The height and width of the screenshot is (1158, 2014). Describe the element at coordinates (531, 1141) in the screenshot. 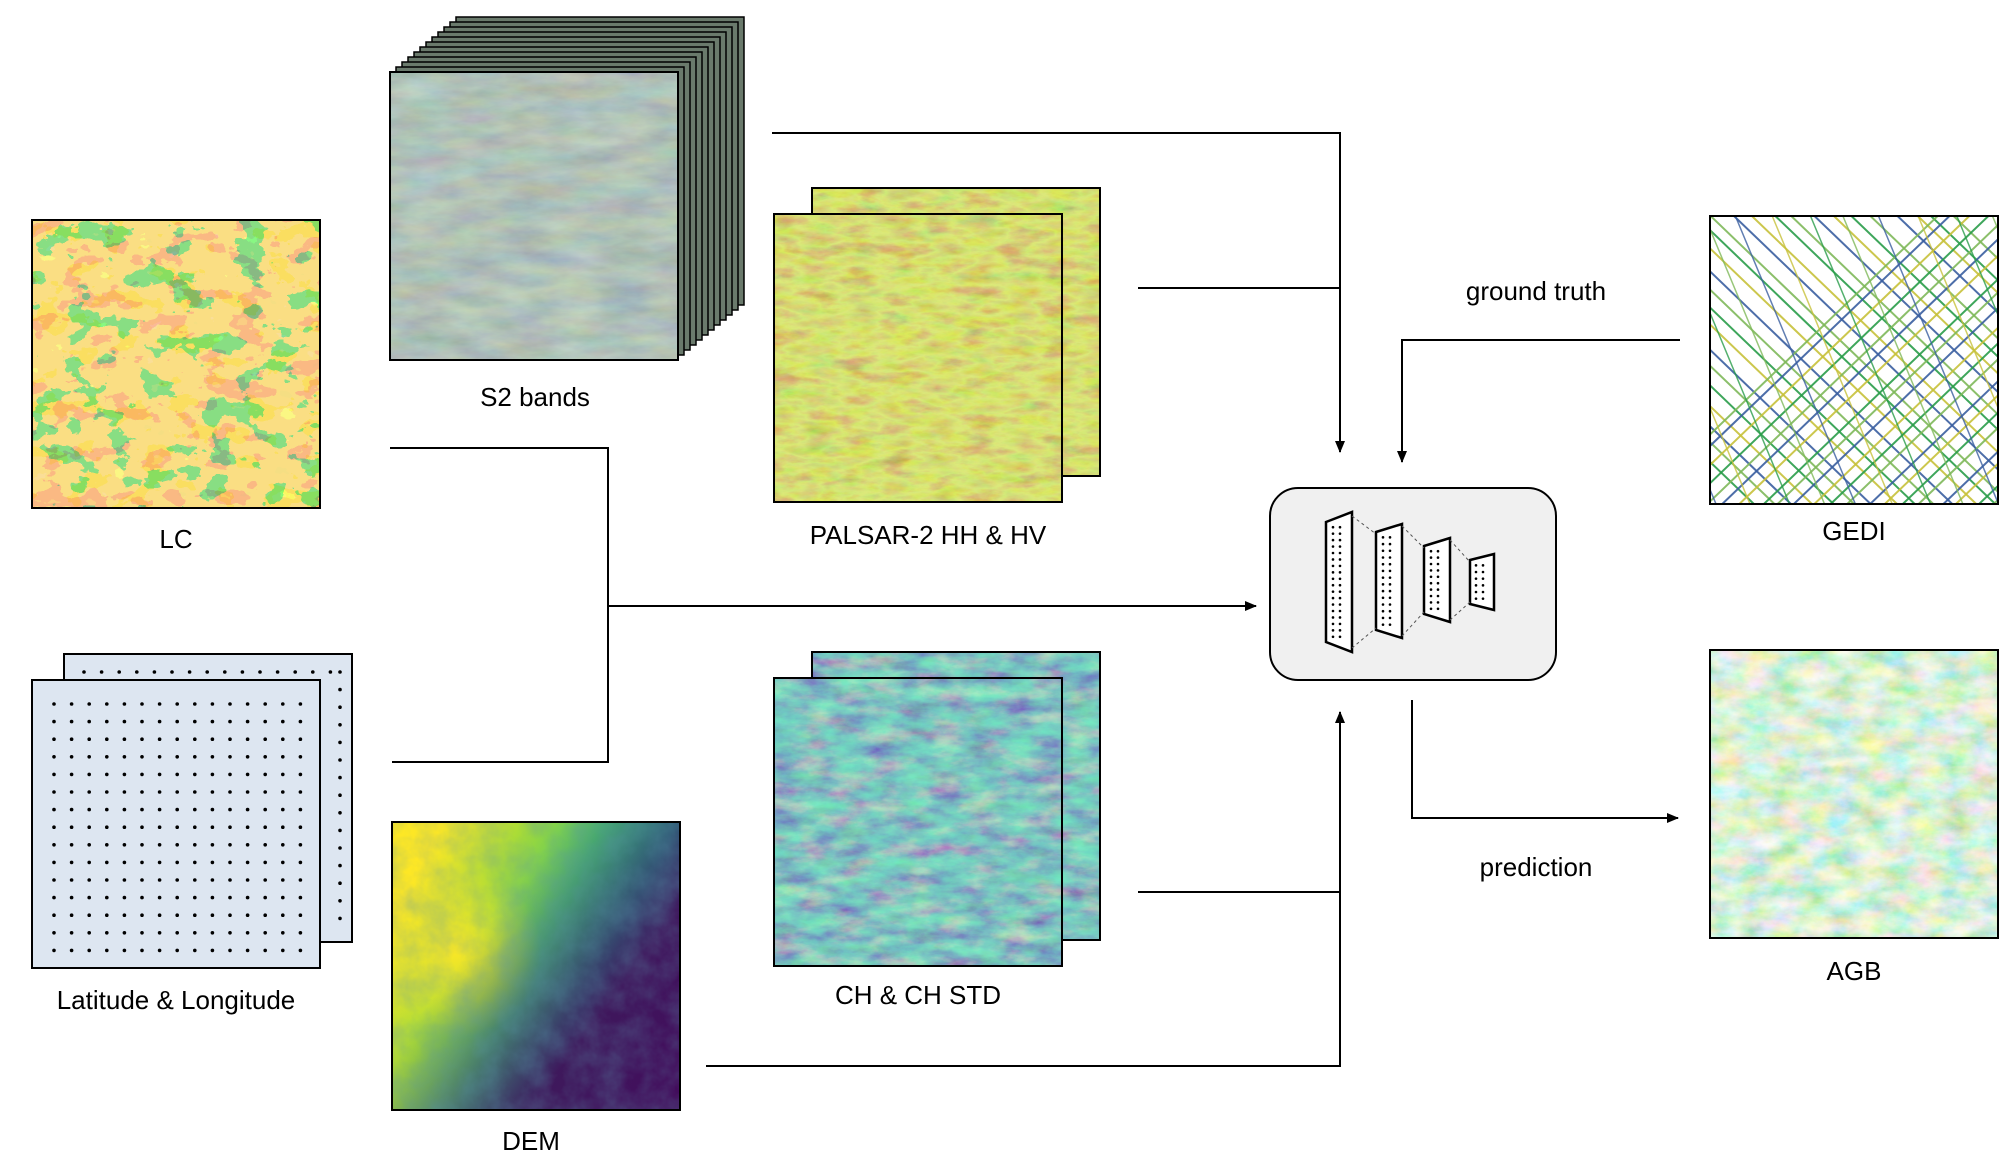

I see `dem-label: DEM` at that location.